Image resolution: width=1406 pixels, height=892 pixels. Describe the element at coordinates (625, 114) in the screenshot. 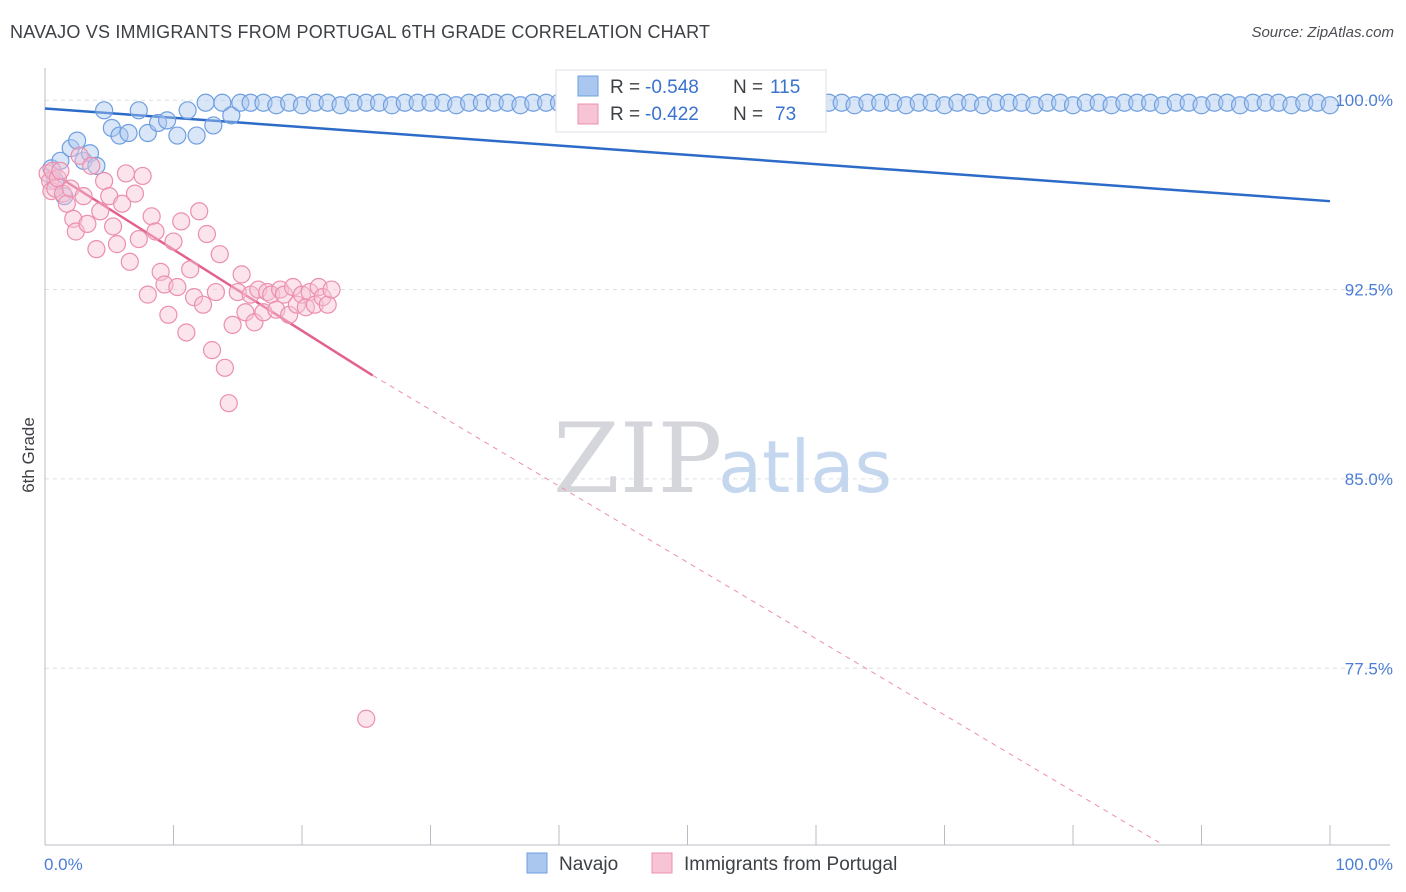

I see `legend-r-label-2: R =` at that location.